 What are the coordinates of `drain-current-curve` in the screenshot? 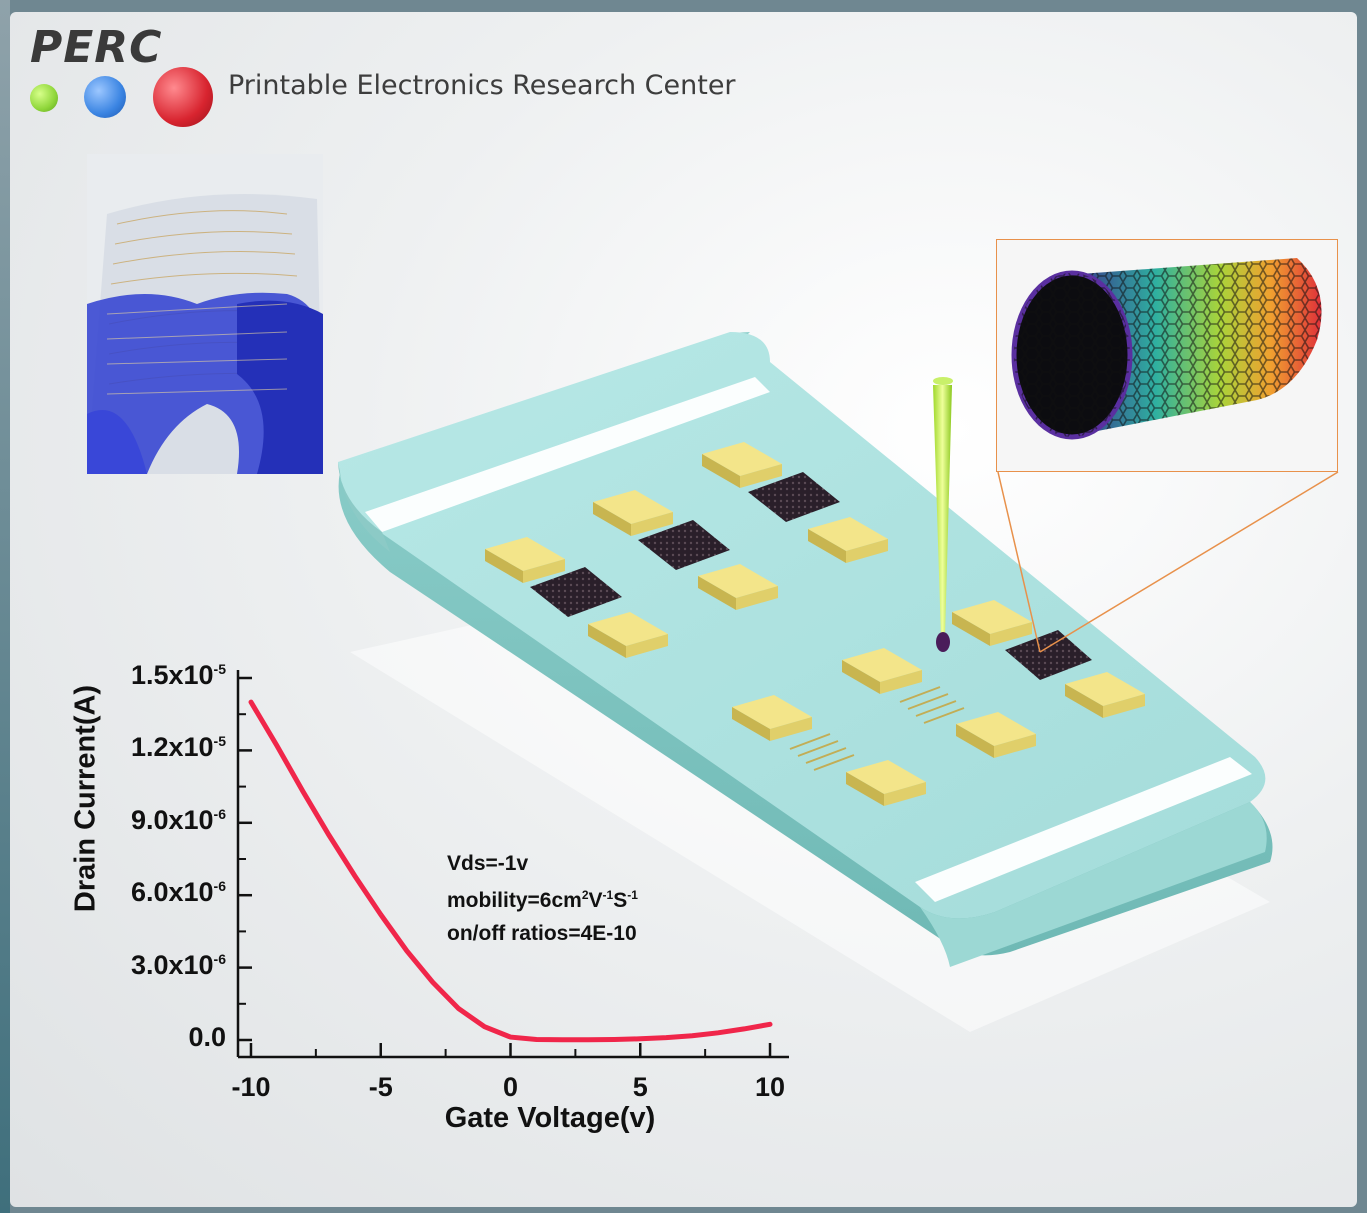 It's located at (510, 871).